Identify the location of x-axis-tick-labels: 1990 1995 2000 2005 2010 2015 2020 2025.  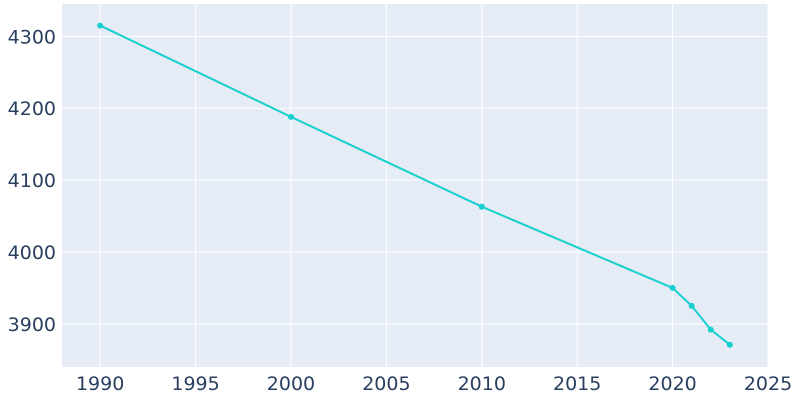
(434, 384).